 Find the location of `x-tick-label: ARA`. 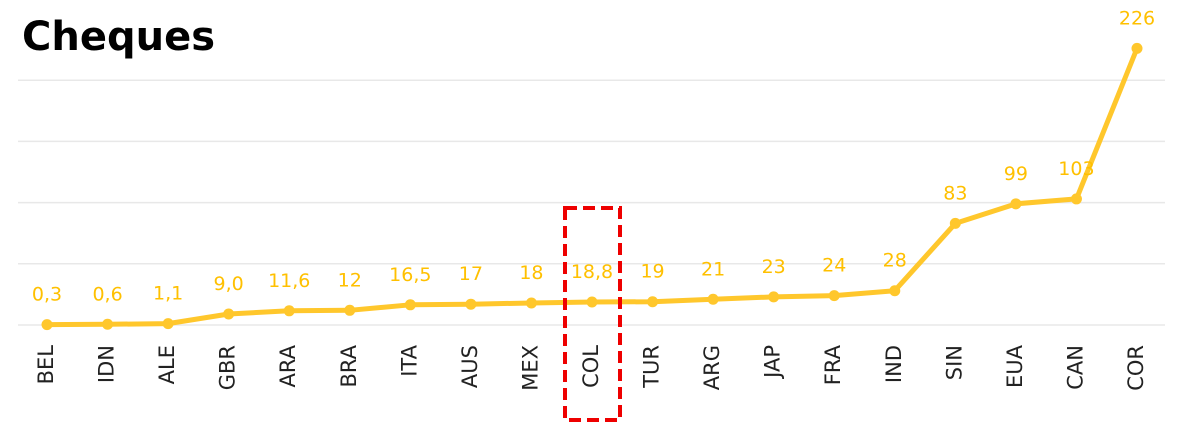

x-tick-label: ARA is located at coordinates (288, 365).